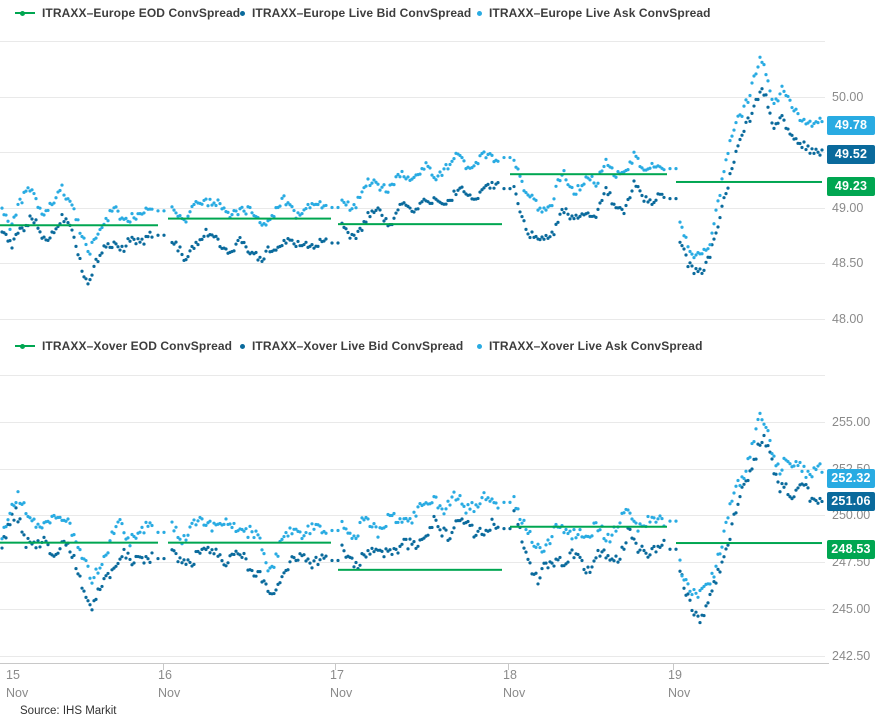 This screenshot has width=879, height=727. I want to click on x-axis-label: 17 Nov, so click(341, 684).